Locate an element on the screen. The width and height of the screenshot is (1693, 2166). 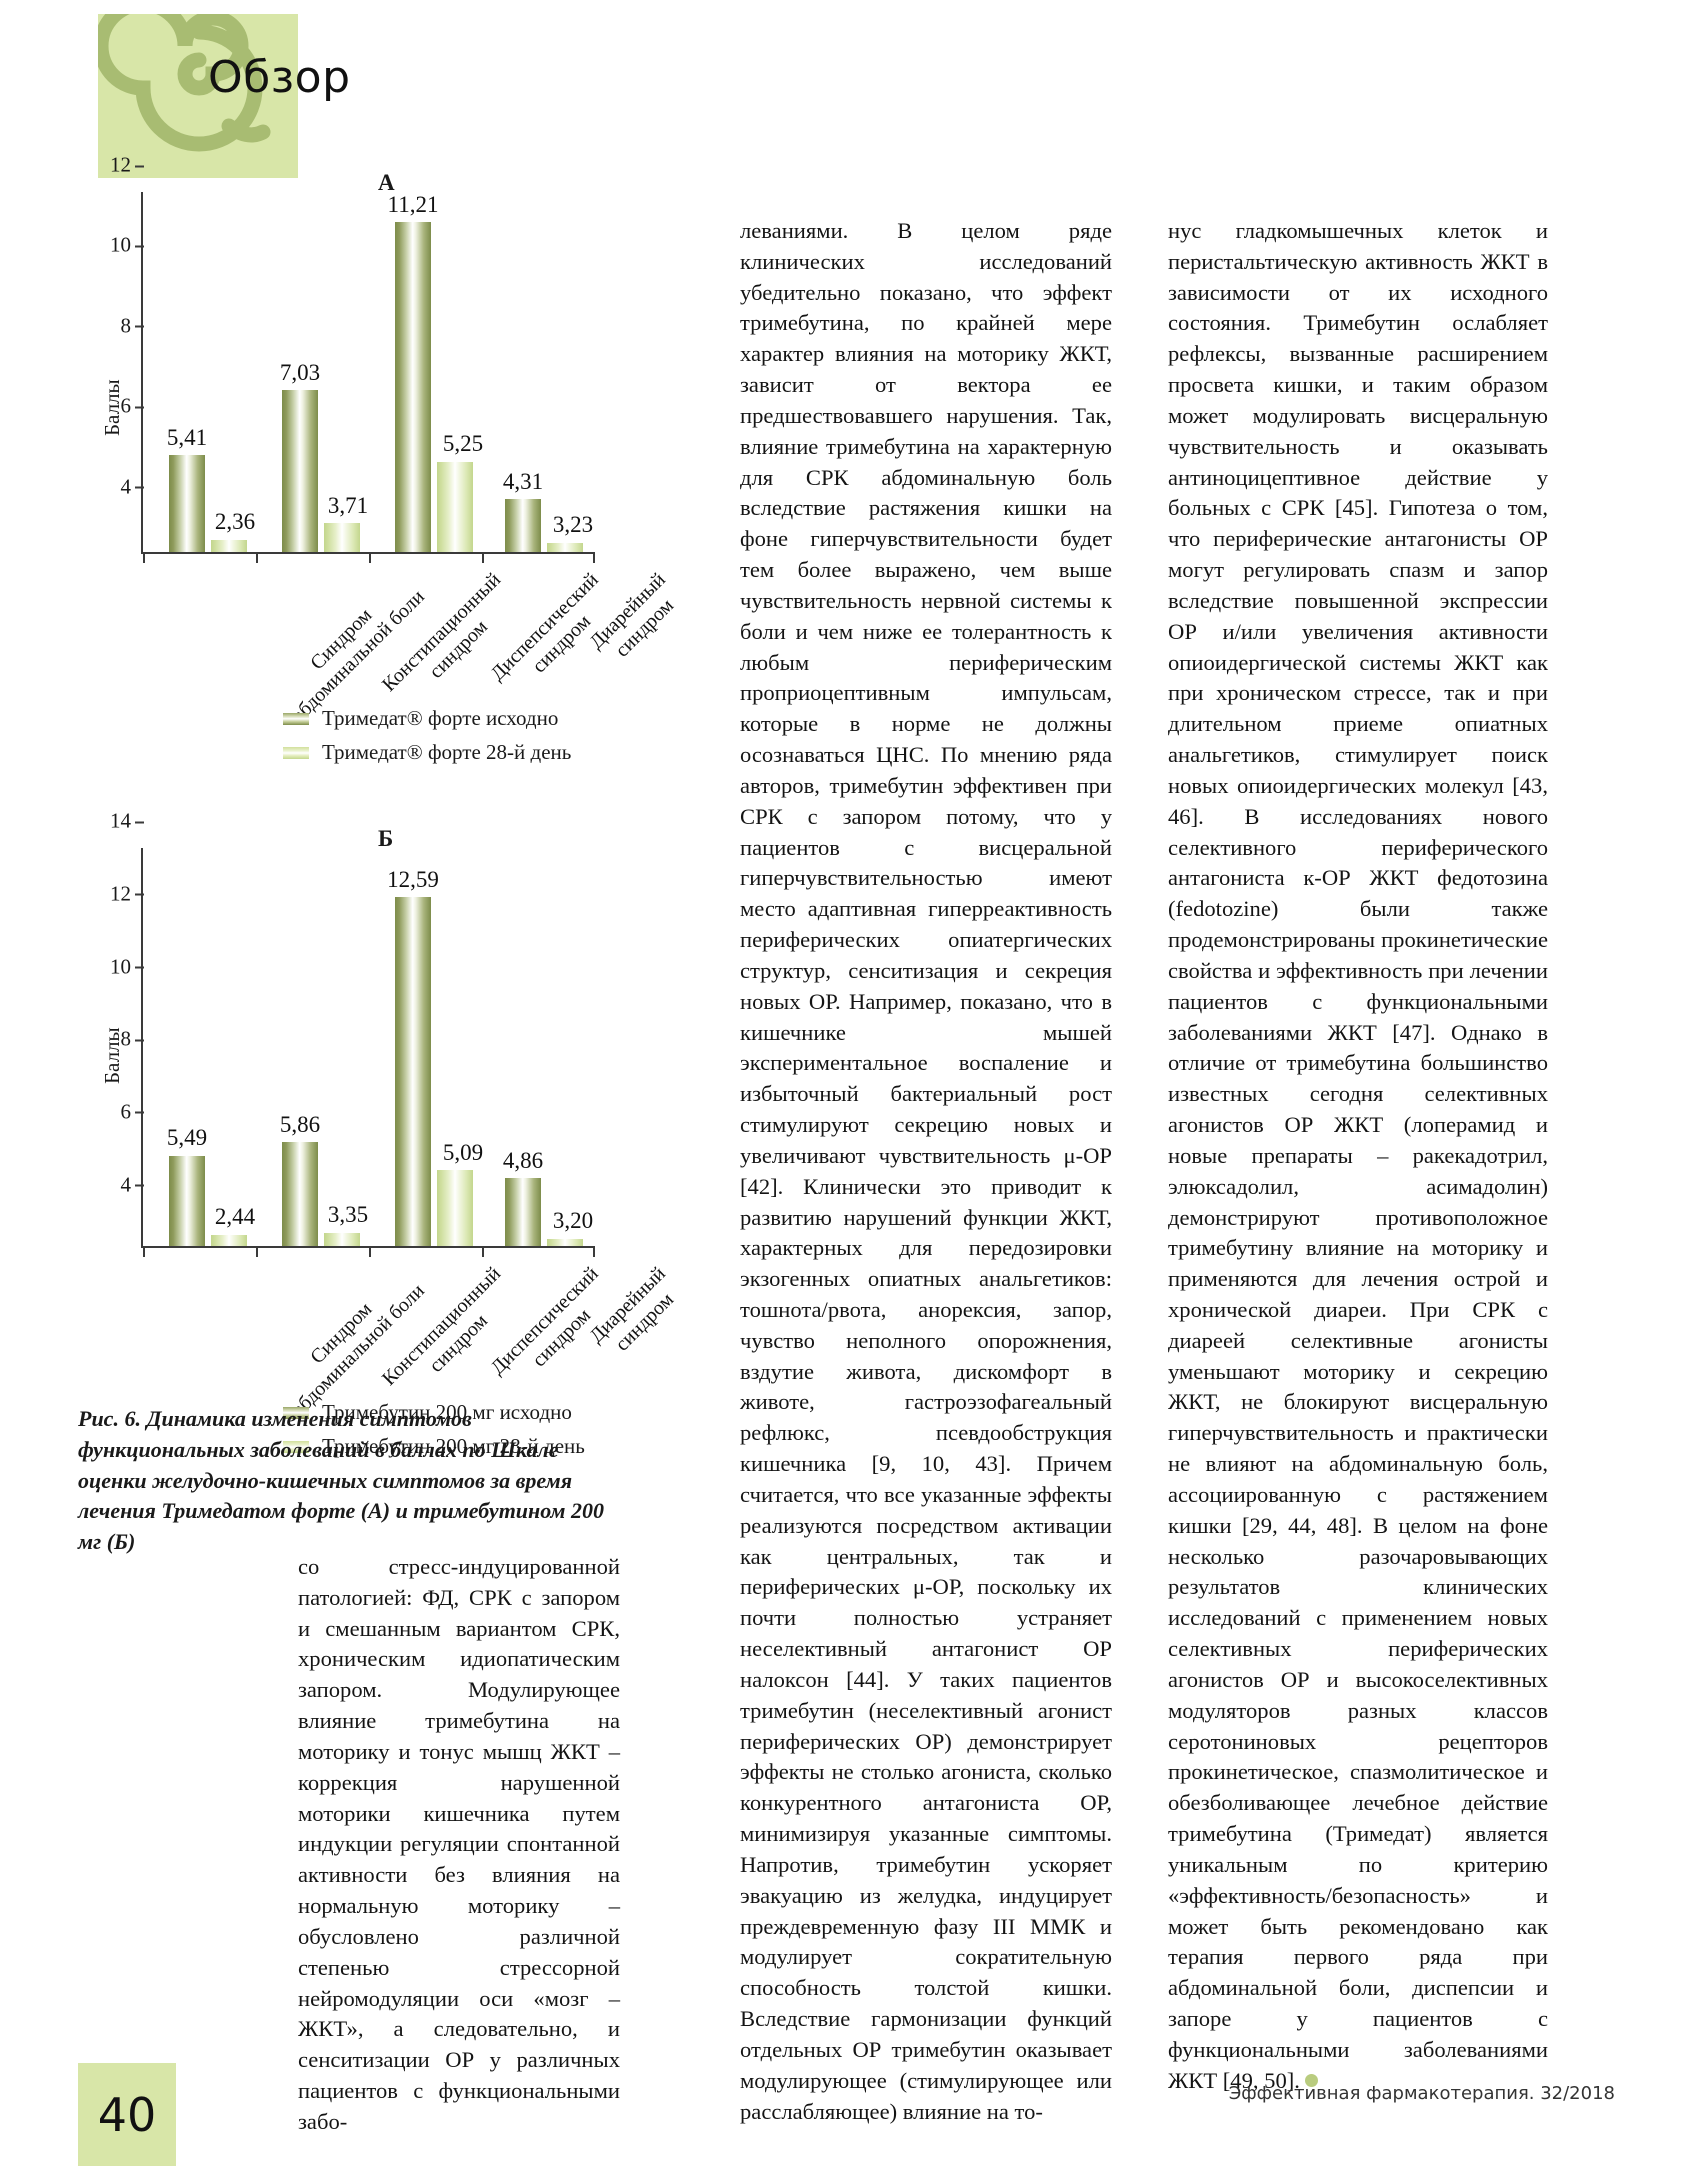
footer-green-block is located at coordinates (127, 2114).